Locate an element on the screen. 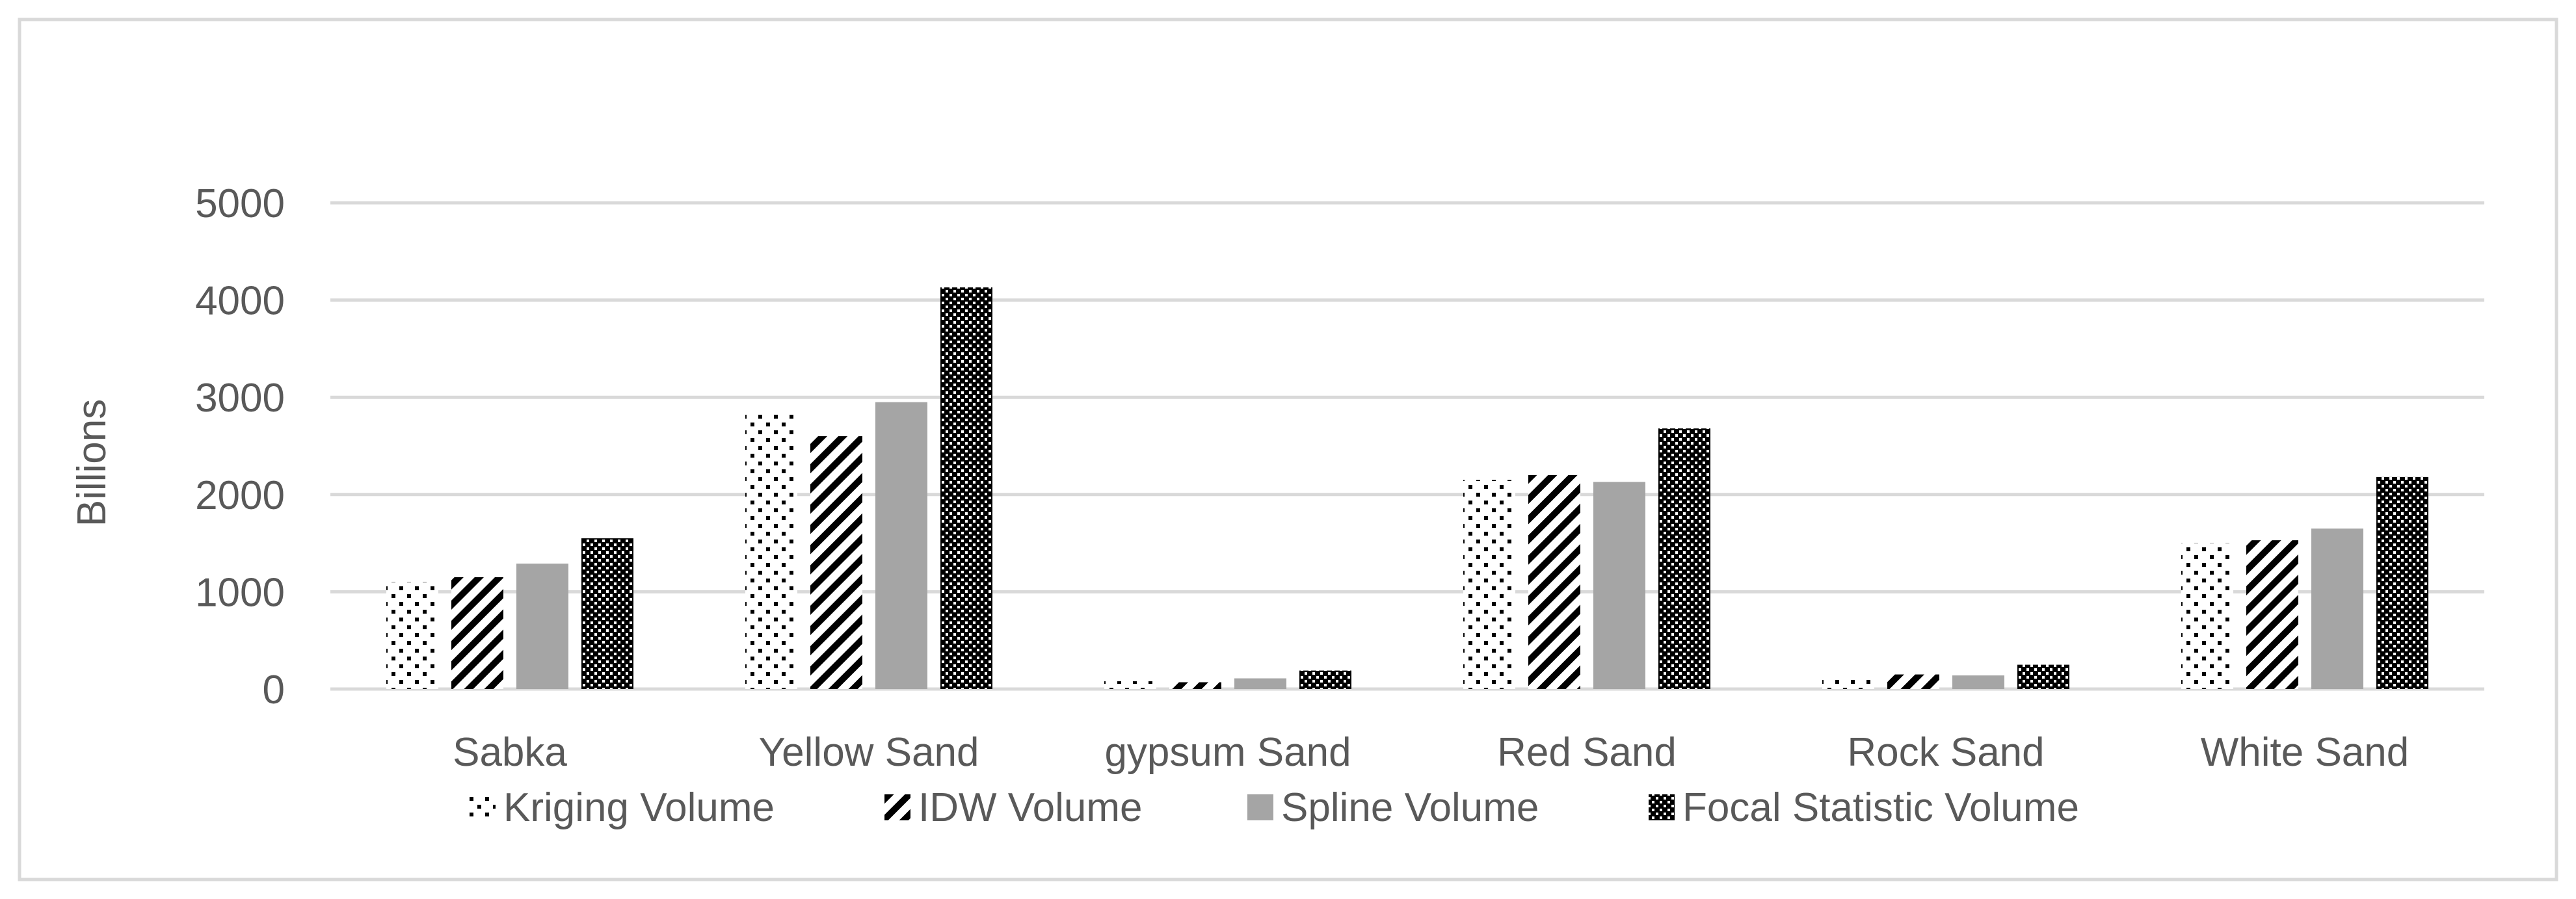 The height and width of the screenshot is (899, 2576). y-tick-label: 5000 is located at coordinates (240, 203).